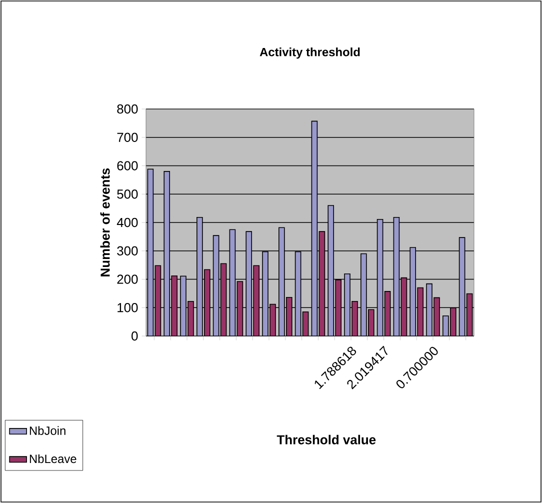  What do you see at coordinates (127, 194) in the screenshot?
I see `y-tick-label: 500` at bounding box center [127, 194].